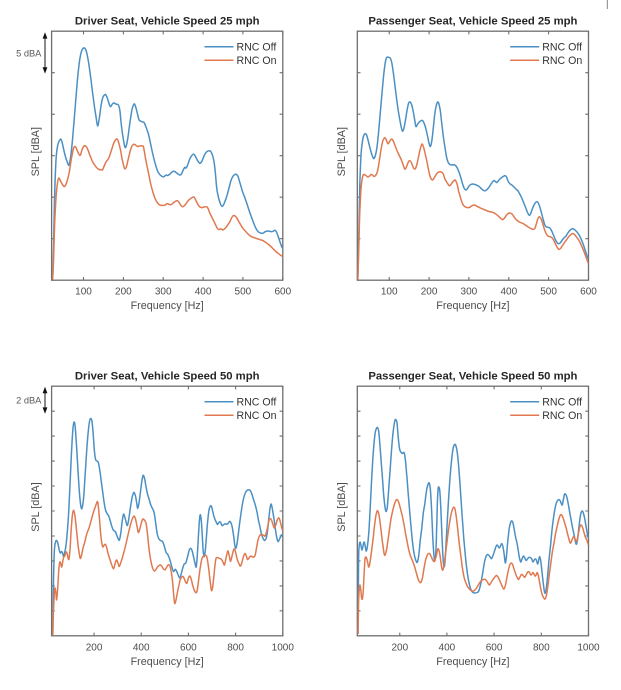 The height and width of the screenshot is (690, 621). Describe the element at coordinates (29, 401) in the screenshot. I see `svg-text: 2 dBA` at that location.